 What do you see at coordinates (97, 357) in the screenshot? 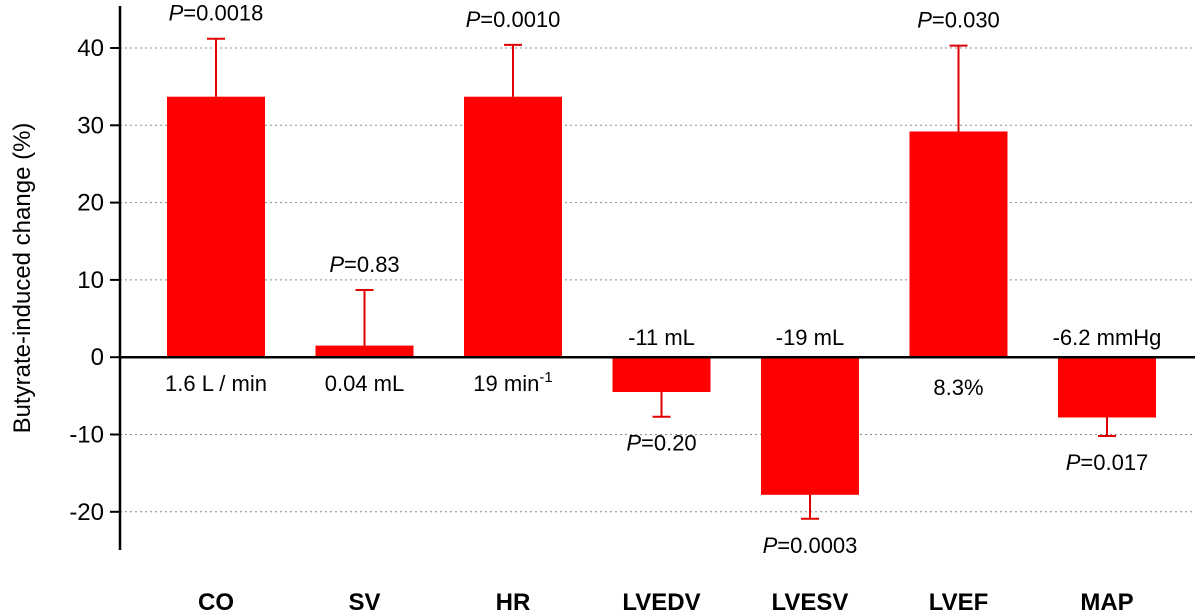
I see `y-tick-label: 0` at bounding box center [97, 357].